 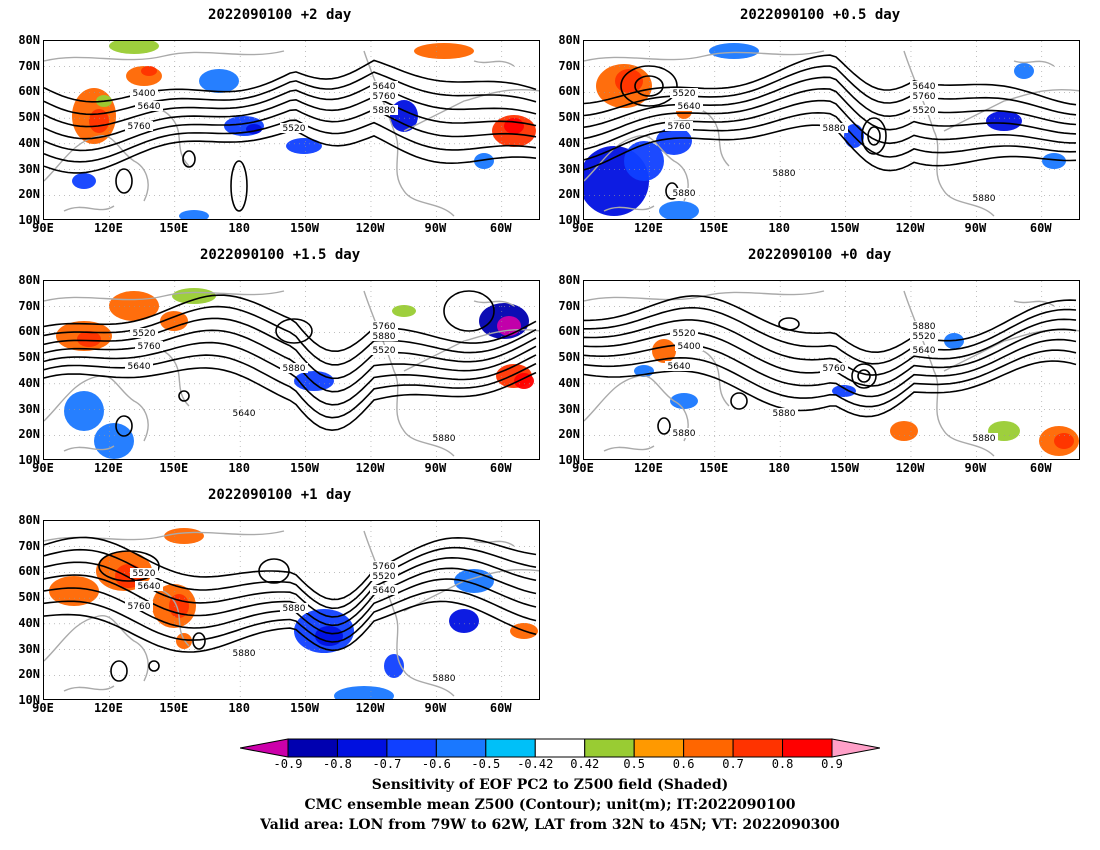 What do you see at coordinates (280, 495) in the screenshot?
I see `panel-title-plus1: 2022090100 +1 day` at bounding box center [280, 495].